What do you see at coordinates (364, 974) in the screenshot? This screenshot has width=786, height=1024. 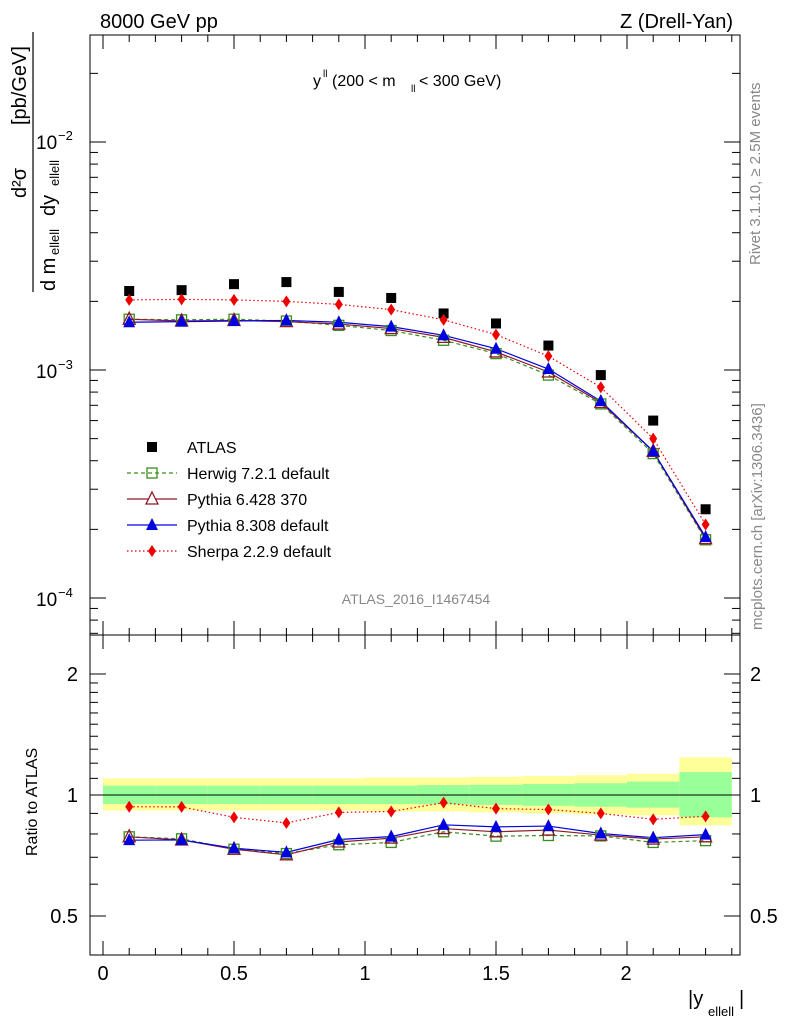 I see `x-tick-label-1: 1` at bounding box center [364, 974].